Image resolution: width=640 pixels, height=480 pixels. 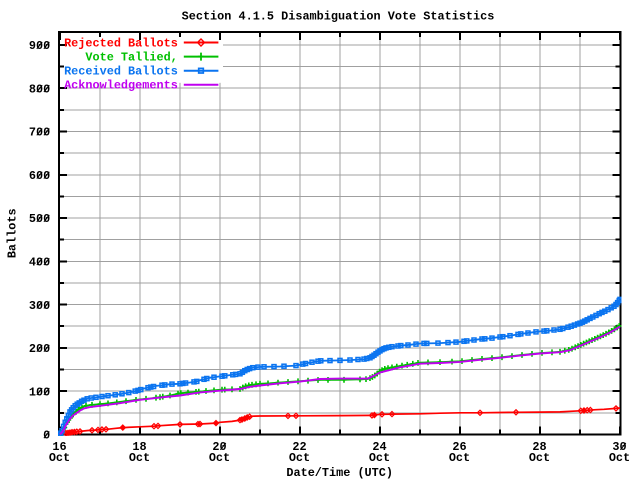 I want to click on svg-text: 700, so click(x=39, y=133).